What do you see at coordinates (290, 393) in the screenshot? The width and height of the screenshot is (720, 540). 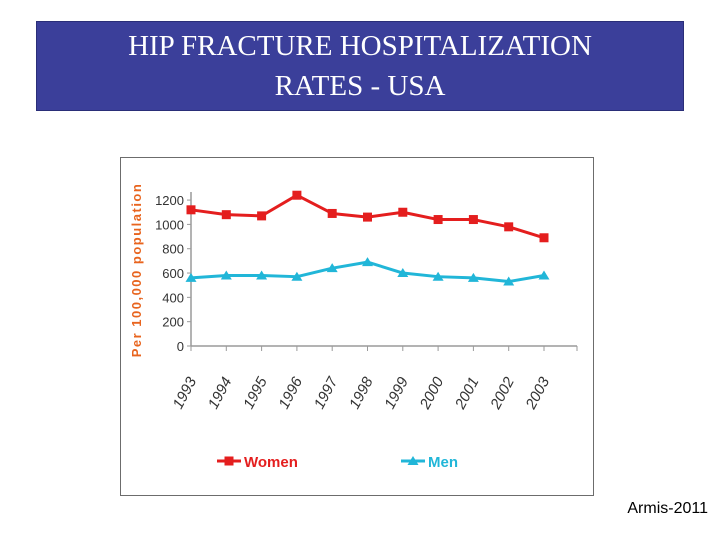 I see `x-tick-label: 1996` at bounding box center [290, 393].